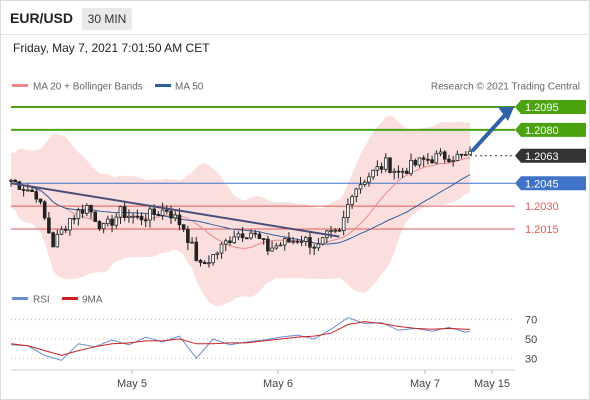 This screenshot has height=400, width=590. I want to click on rsi-tick-30: 30, so click(531, 359).